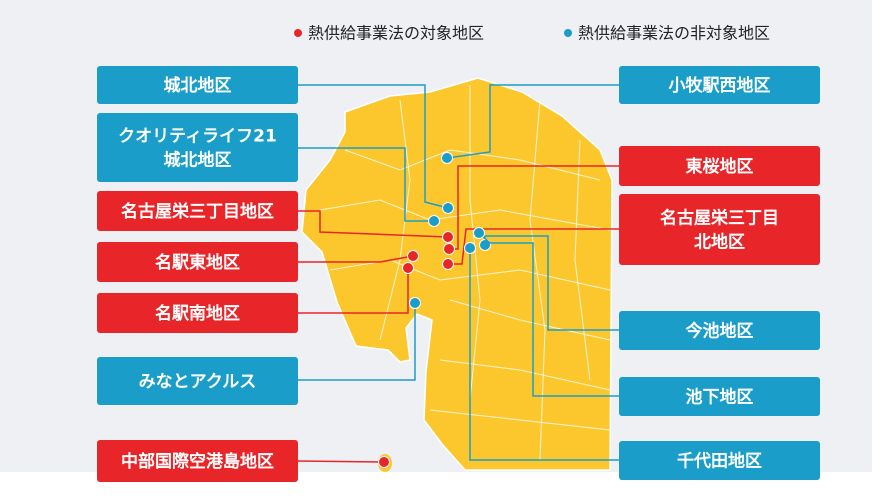 The height and width of the screenshot is (500, 890). I want to click on district-label: 名古屋栄三丁目地区, so click(197, 211).